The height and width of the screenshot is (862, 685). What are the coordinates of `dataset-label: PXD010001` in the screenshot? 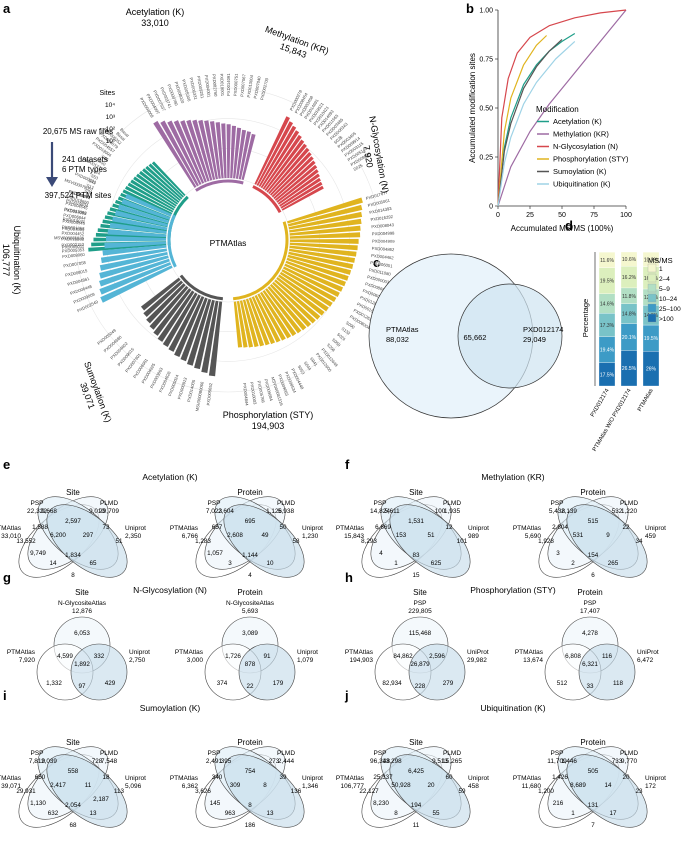 It's located at (222, 84).